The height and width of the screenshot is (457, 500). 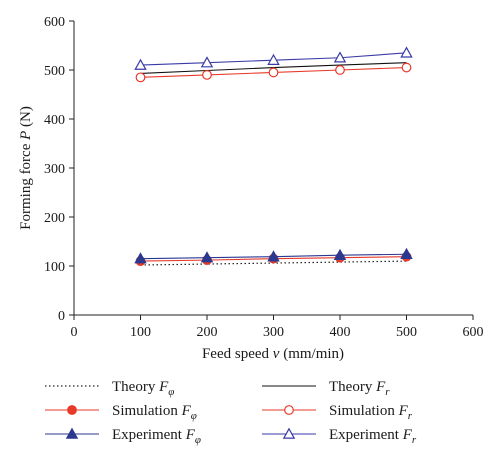 What do you see at coordinates (74, 332) in the screenshot?
I see `x-tick-label: 0` at bounding box center [74, 332].